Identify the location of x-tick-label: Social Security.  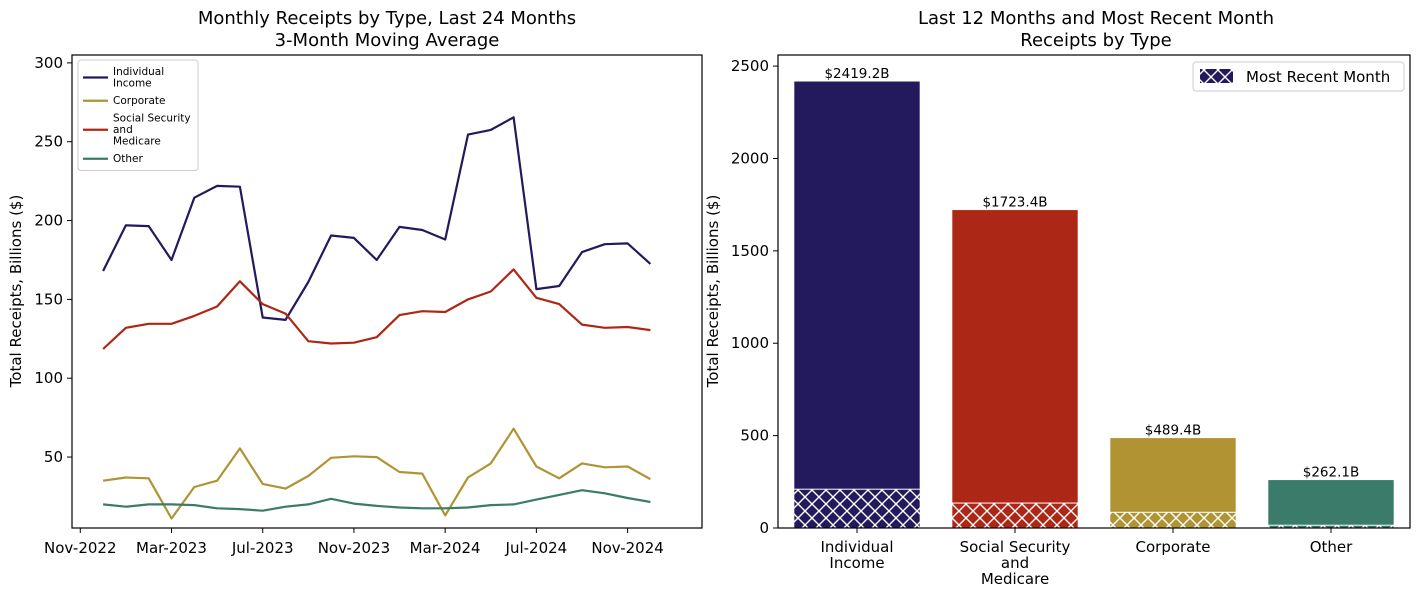
(1015, 547).